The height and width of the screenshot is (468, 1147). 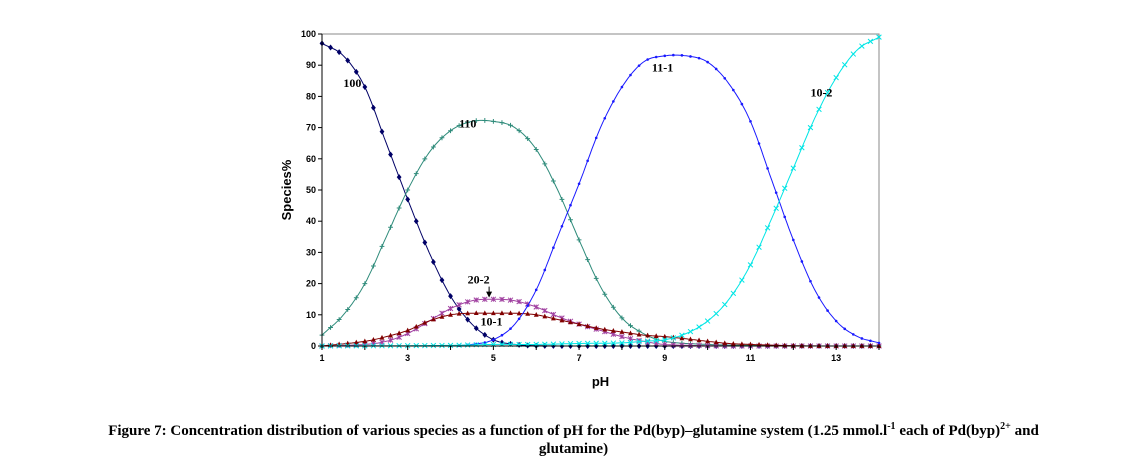 I want to click on y-tick-label: 70, so click(x=311, y=128).